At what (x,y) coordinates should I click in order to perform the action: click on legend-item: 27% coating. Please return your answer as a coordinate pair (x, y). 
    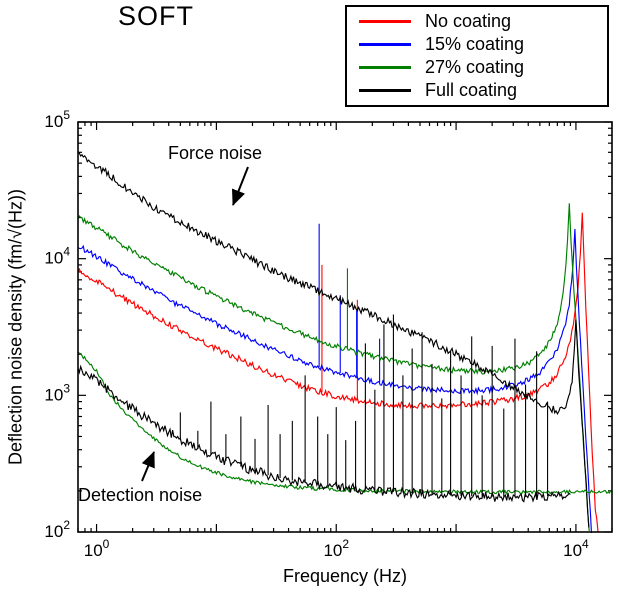
    Looking at the image, I should click on (477, 67).